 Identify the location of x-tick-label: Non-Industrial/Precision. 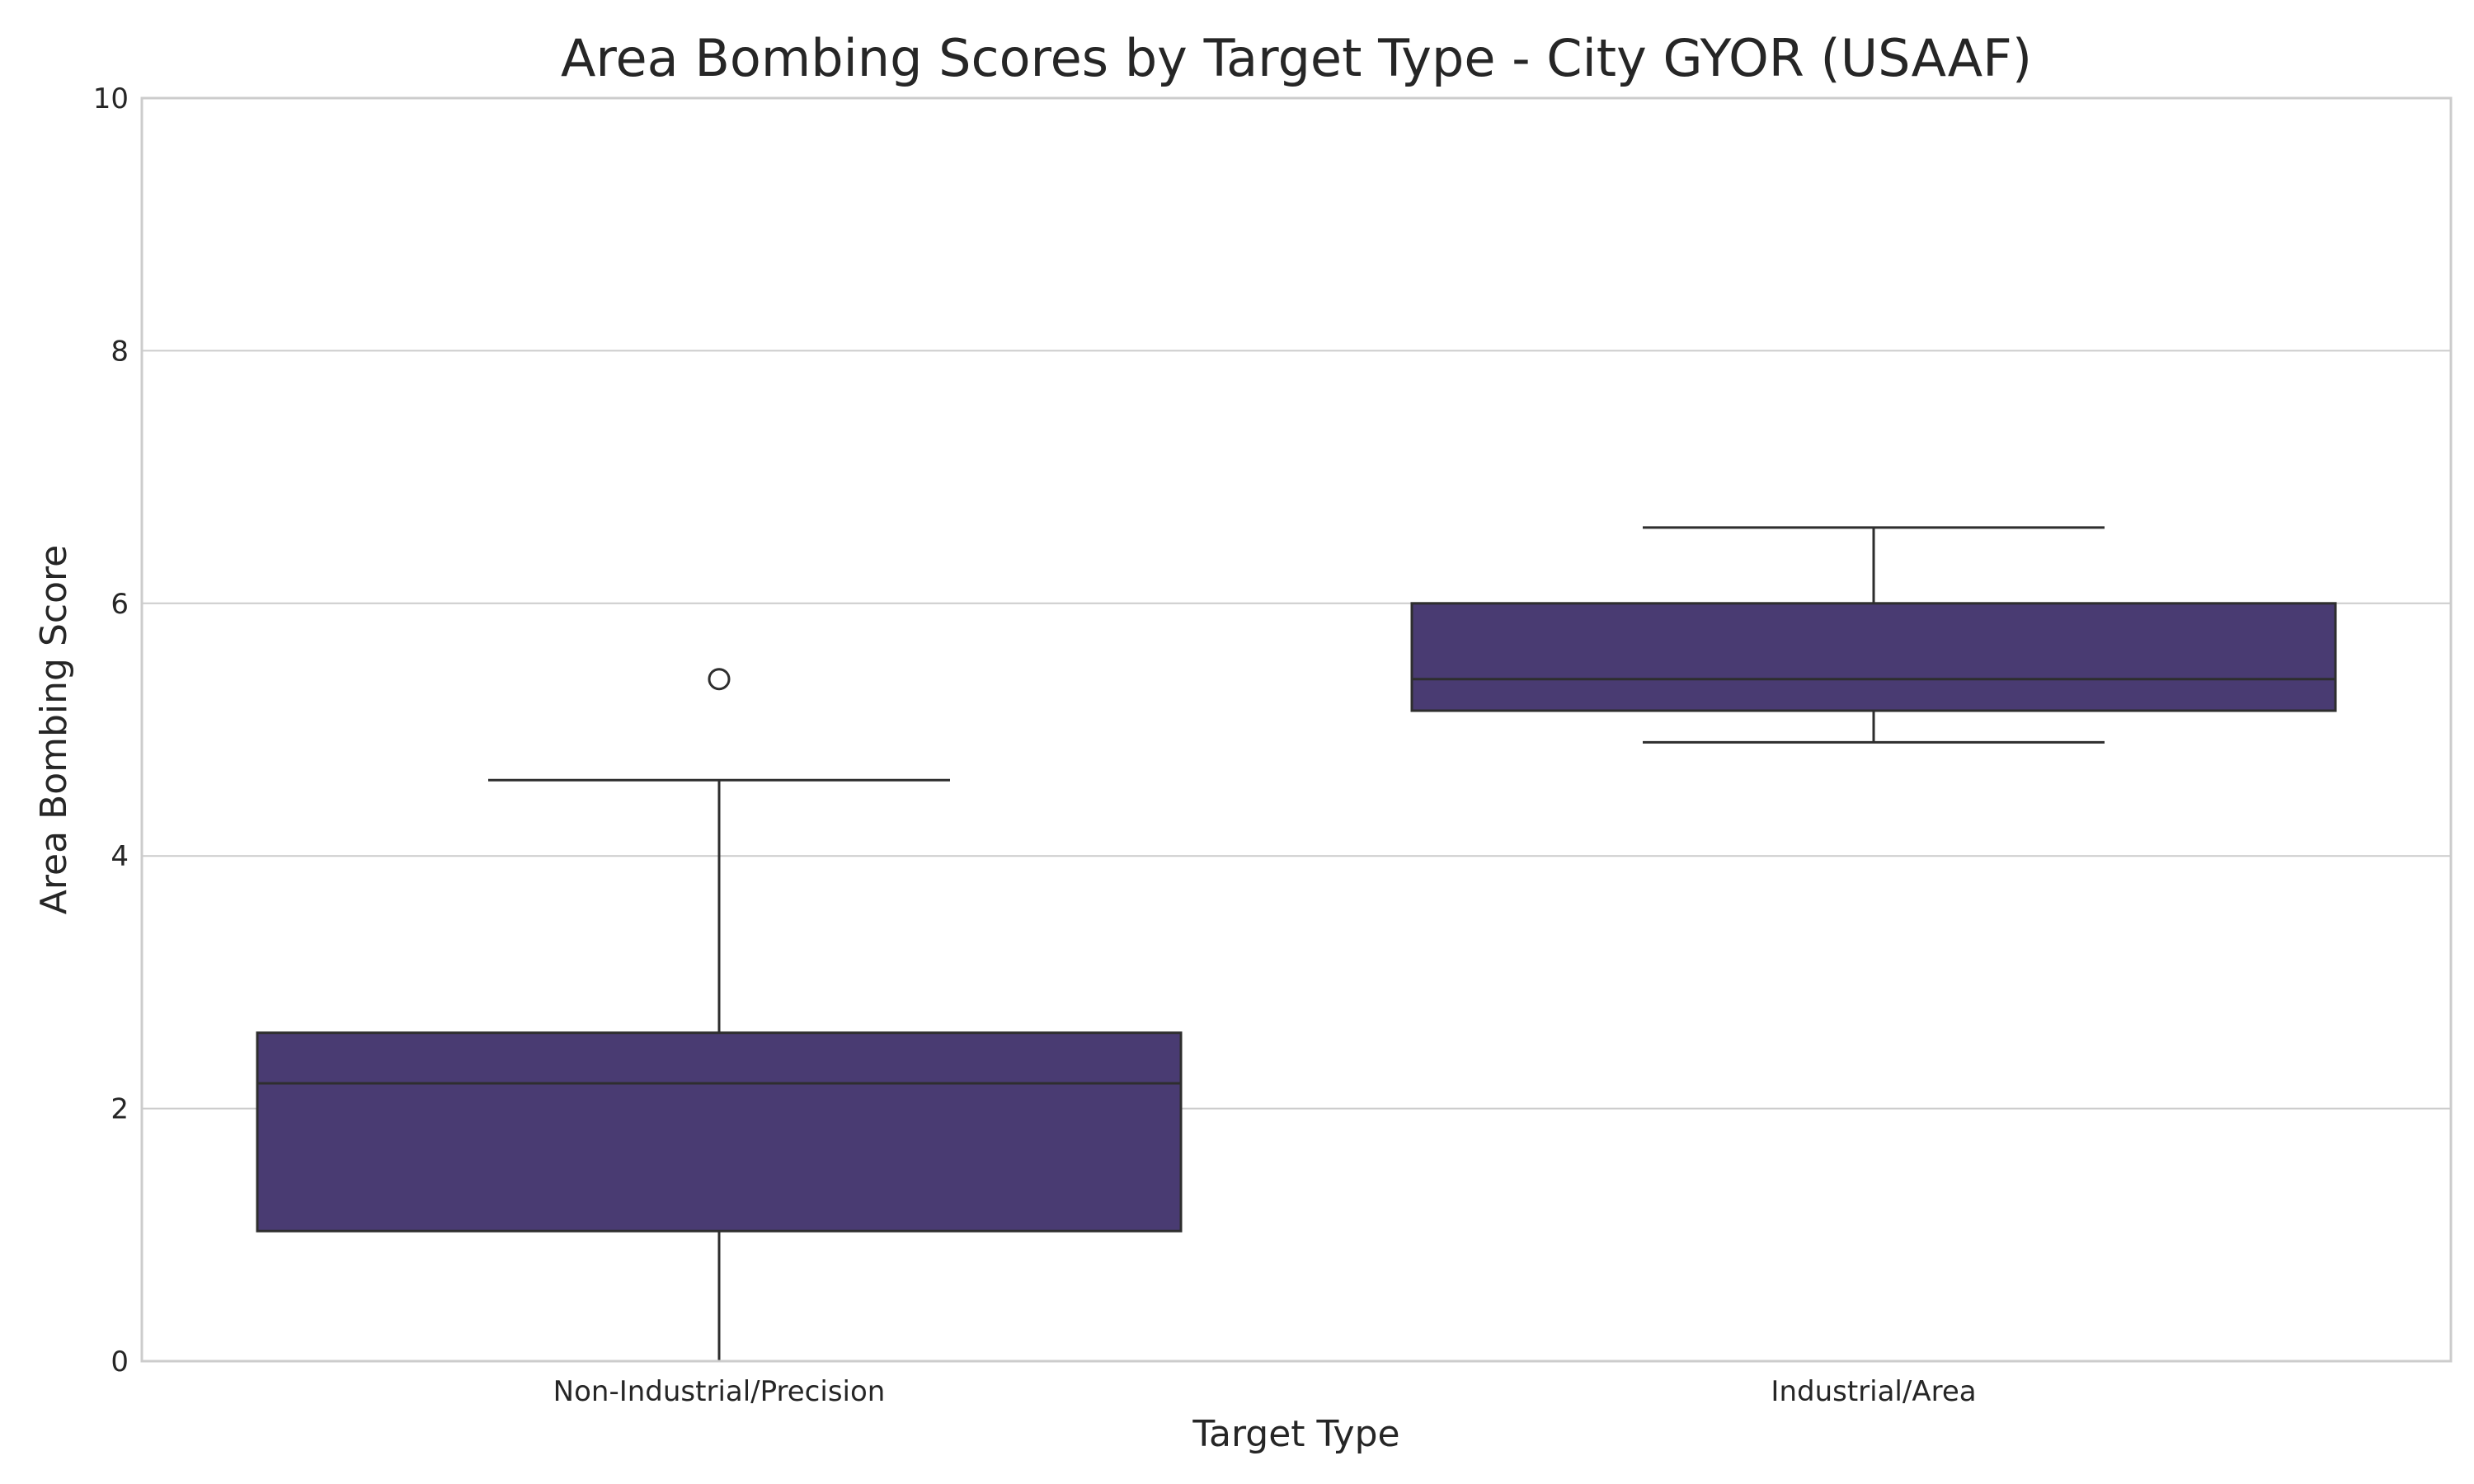
(719, 1391).